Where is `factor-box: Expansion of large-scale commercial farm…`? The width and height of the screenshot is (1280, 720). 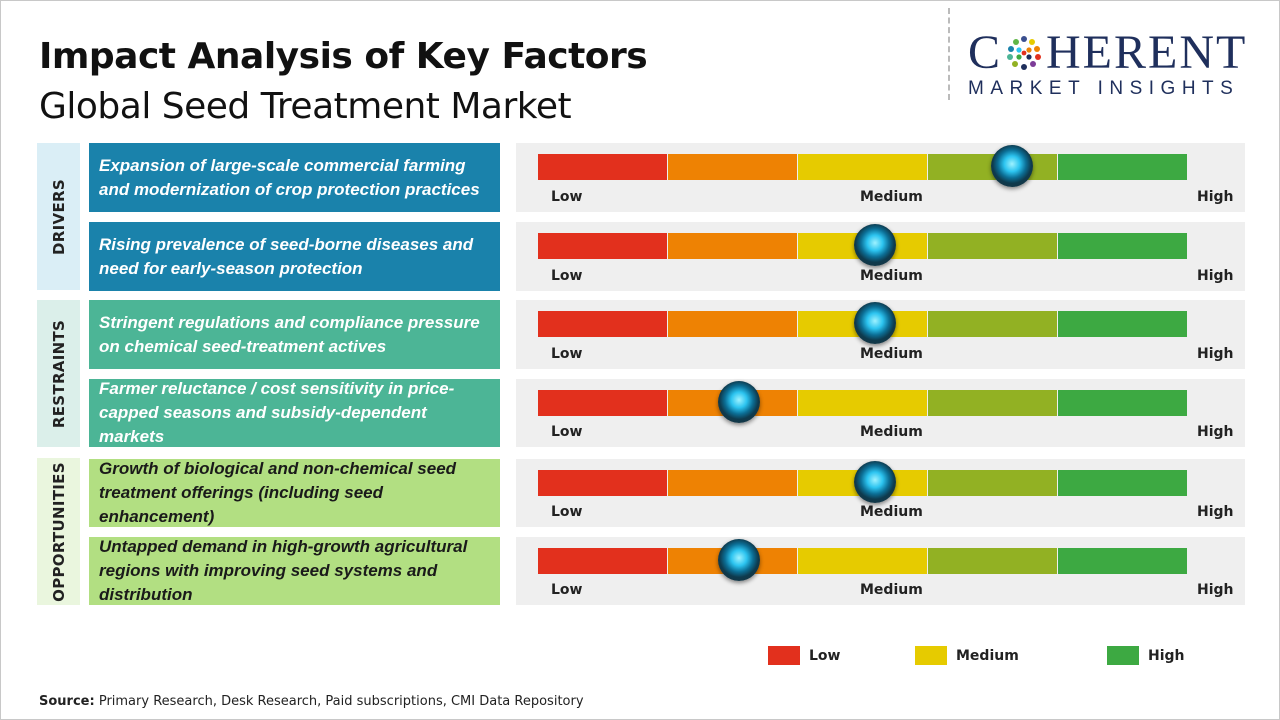
factor-box: Expansion of large-scale commercial farm… is located at coordinates (294, 177).